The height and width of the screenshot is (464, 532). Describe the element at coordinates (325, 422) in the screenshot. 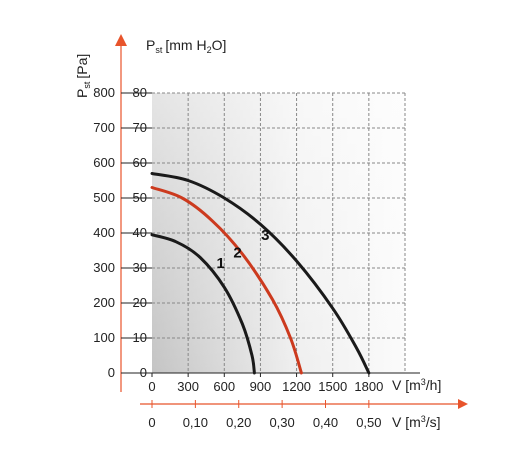

I see `x-secondary-tick-label: 0,40` at that location.